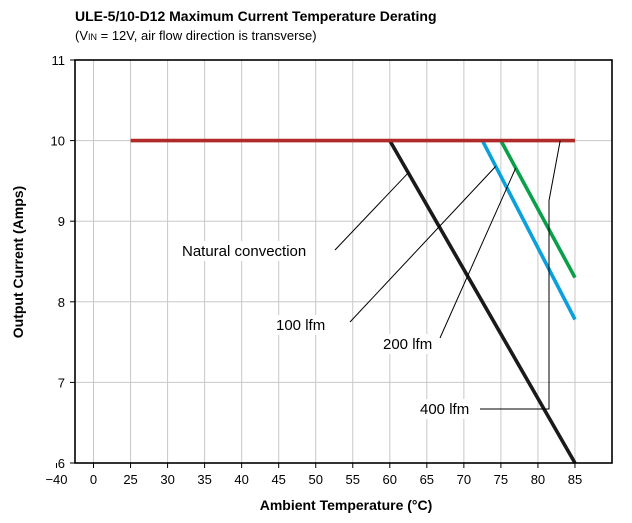 The width and height of the screenshot is (632, 523). I want to click on x-tick-label: 50, so click(315, 479).